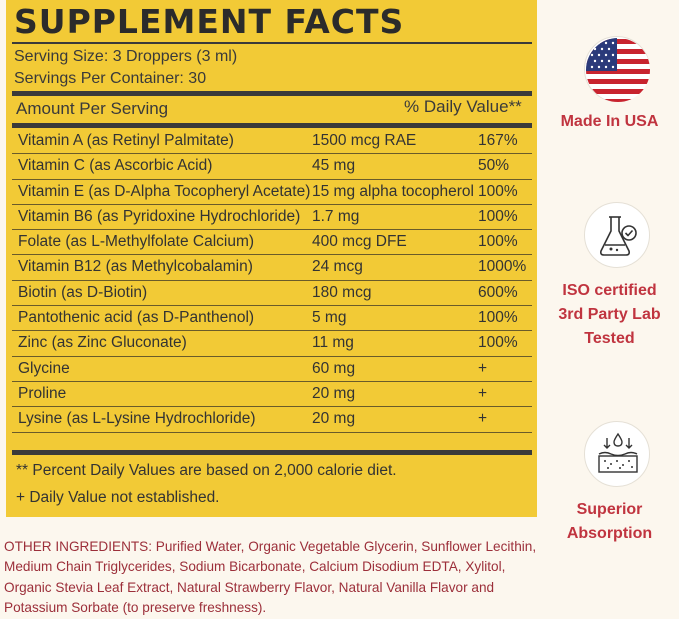  Describe the element at coordinates (272, 369) in the screenshot. I see `nutrient-row: Glycine 60 mg +` at that location.